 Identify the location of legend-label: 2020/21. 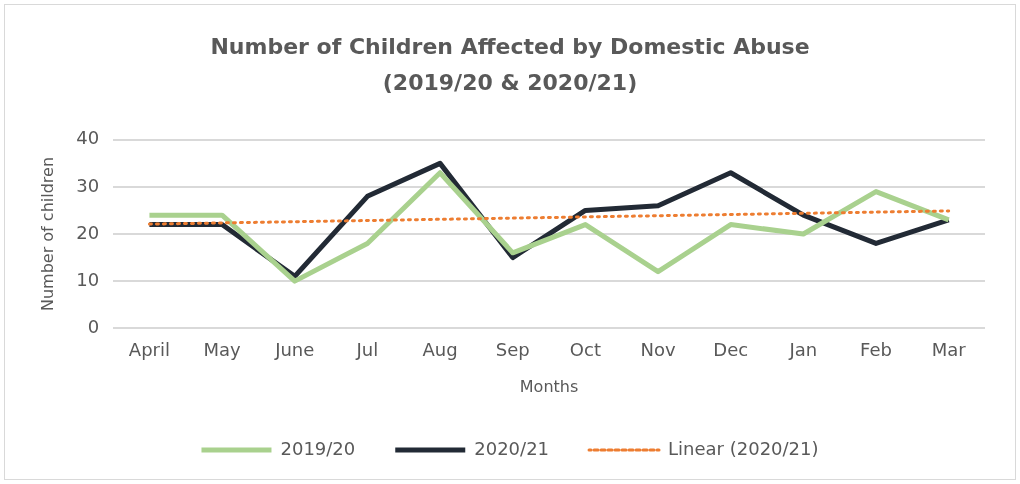
(512, 448).